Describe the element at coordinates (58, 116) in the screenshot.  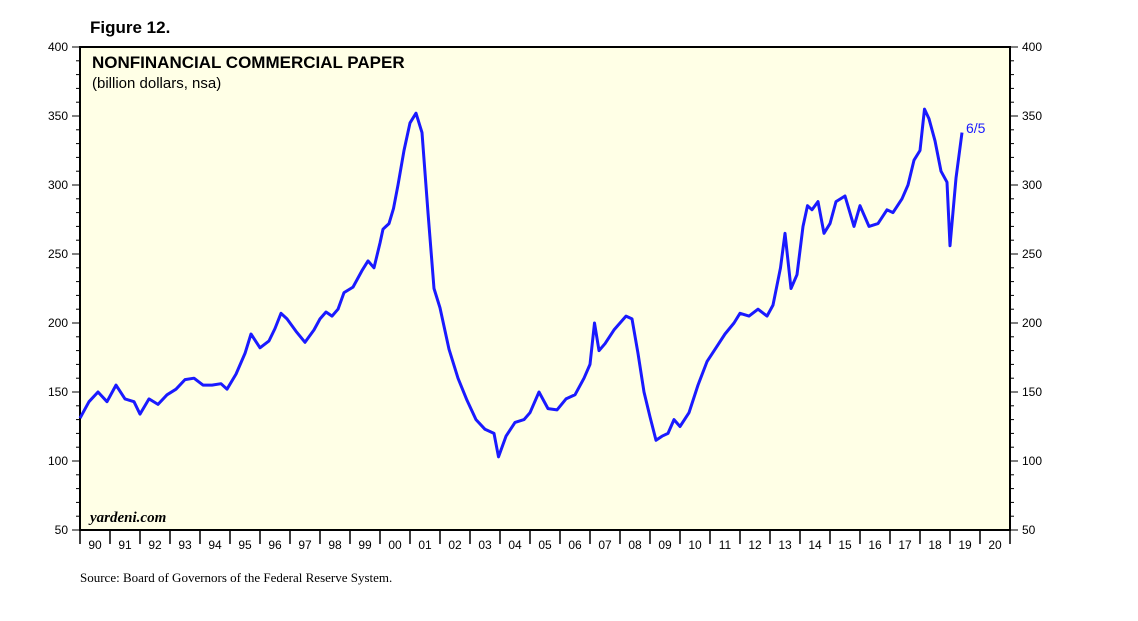
I see `y-tick-label-left: 350` at that location.